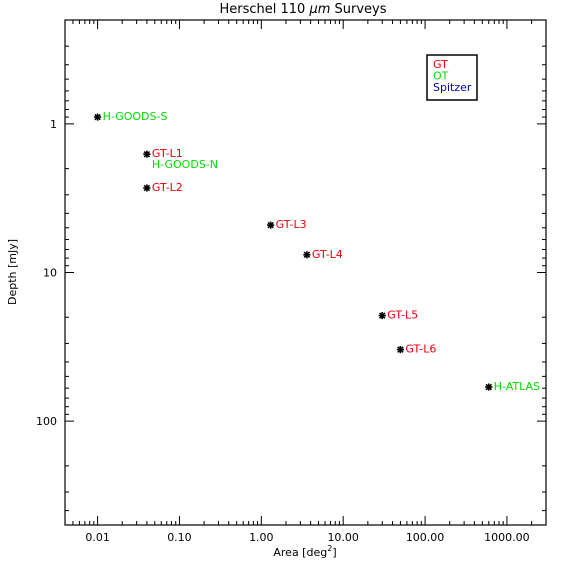 The image size is (566, 566). I want to click on y-tick-label: 100, so click(46, 421).